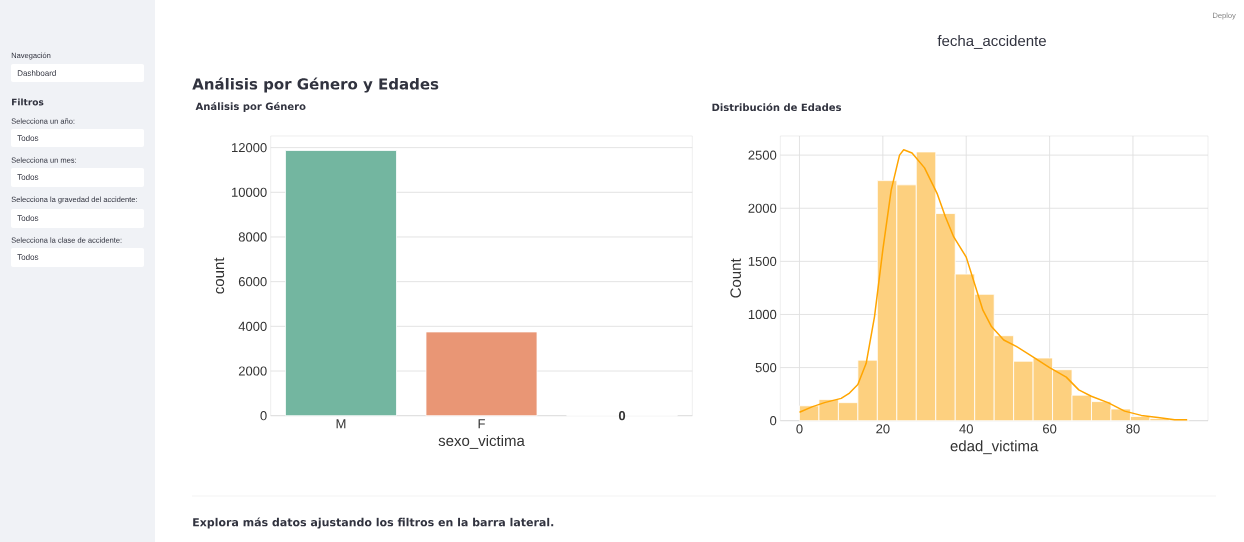 The height and width of the screenshot is (542, 1244). I want to click on x-axis-title: edad_victima, so click(994, 447).